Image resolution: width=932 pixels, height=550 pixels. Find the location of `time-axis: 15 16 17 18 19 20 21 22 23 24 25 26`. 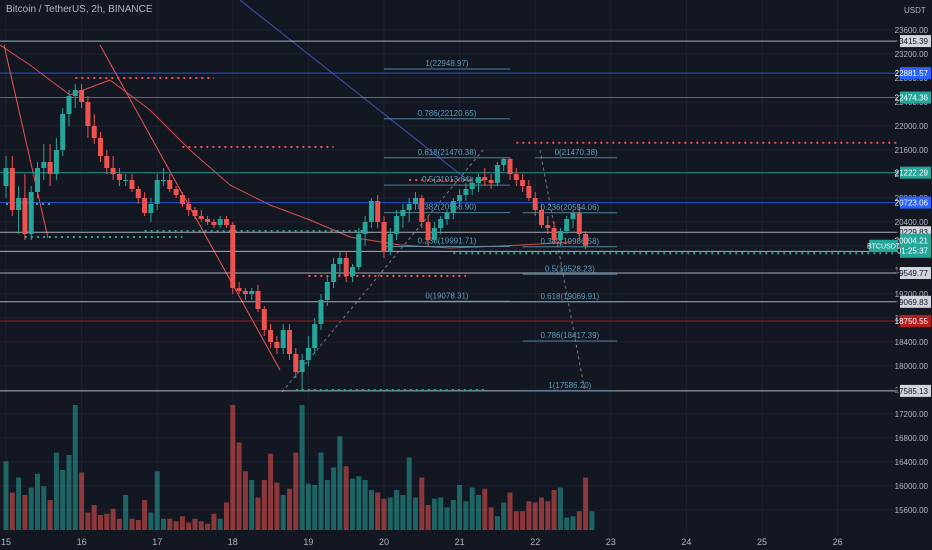

time-axis: 15 16 17 18 19 20 21 22 23 24 25 26 is located at coordinates (422, 542).